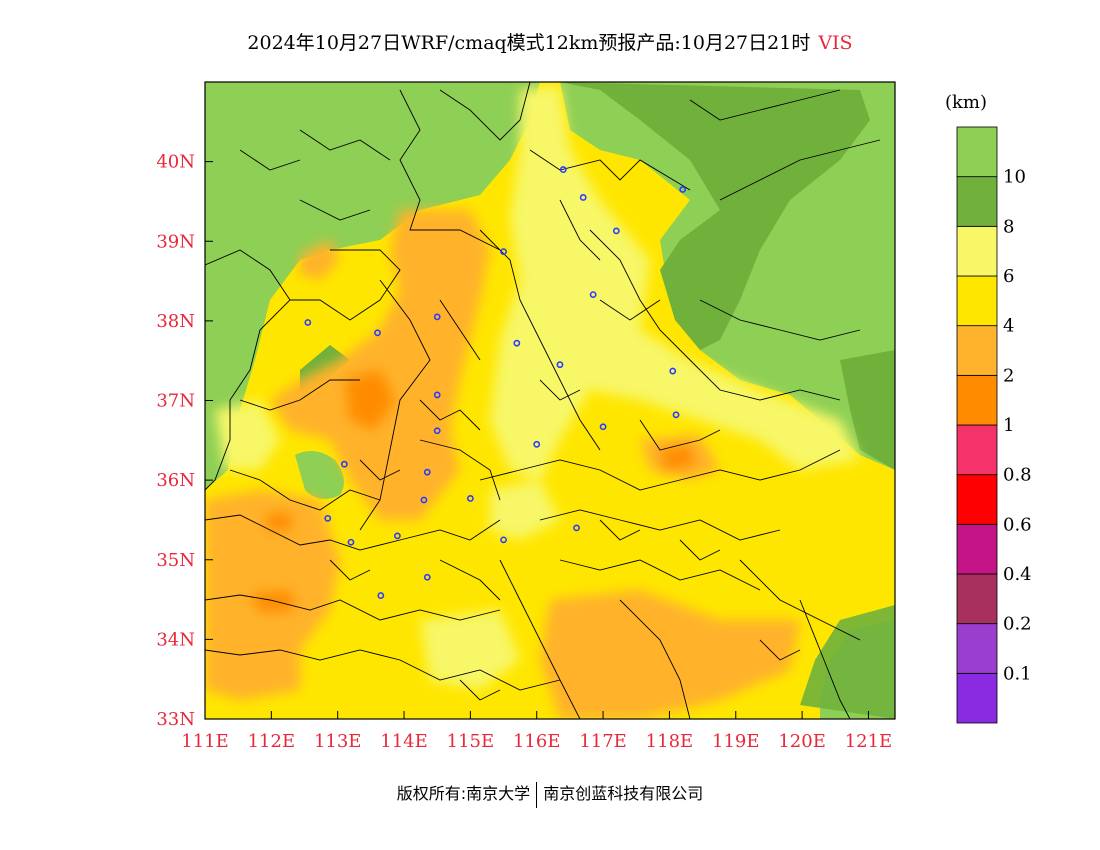  Describe the element at coordinates (670, 741) in the screenshot. I see `lon-tick-label: 118E` at that location.